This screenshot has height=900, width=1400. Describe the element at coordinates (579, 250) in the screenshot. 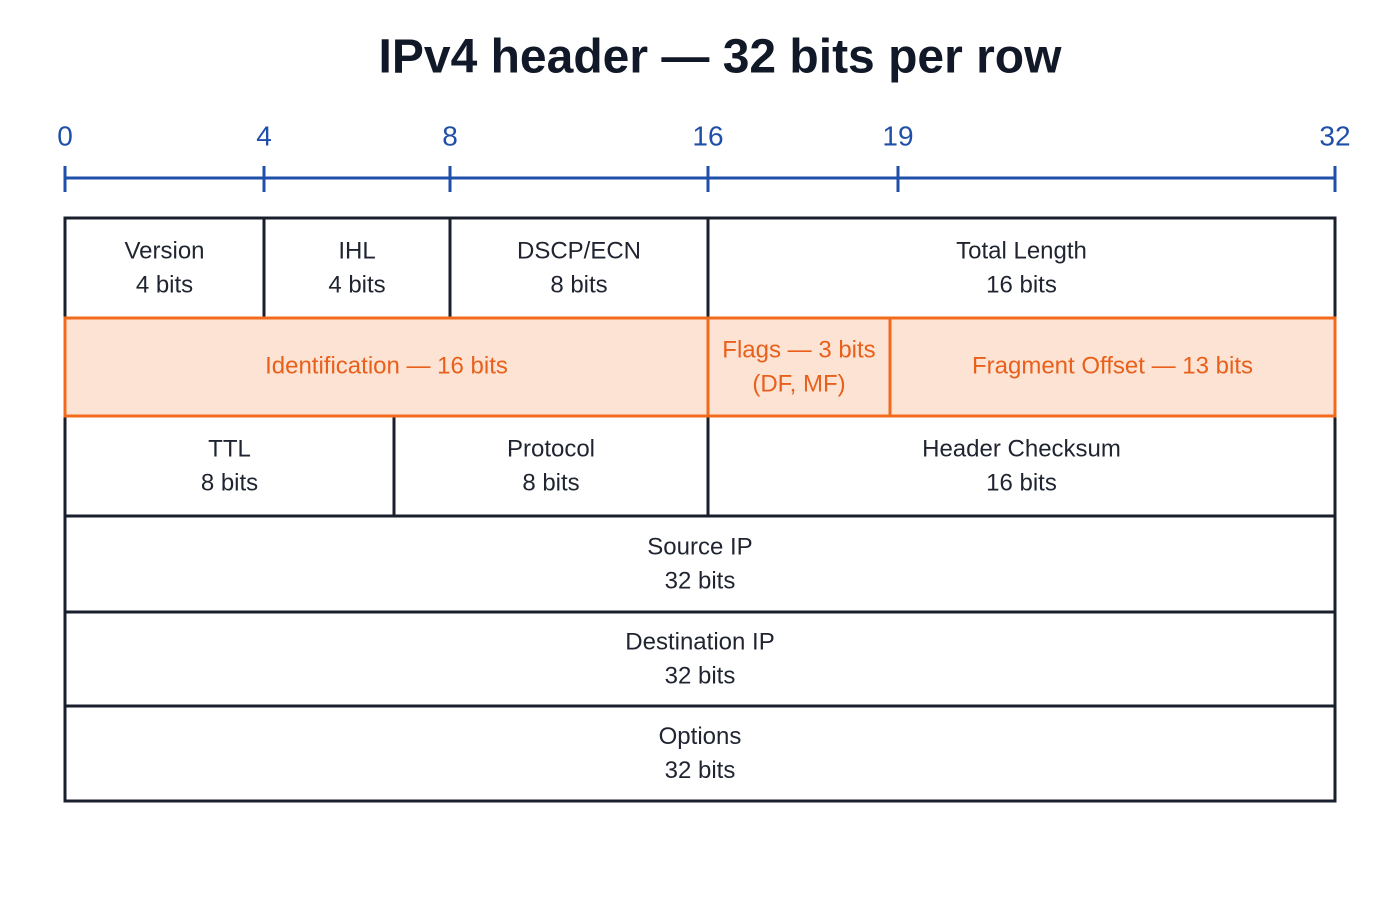

I see `cell-text: DSCP/ECN` at that location.